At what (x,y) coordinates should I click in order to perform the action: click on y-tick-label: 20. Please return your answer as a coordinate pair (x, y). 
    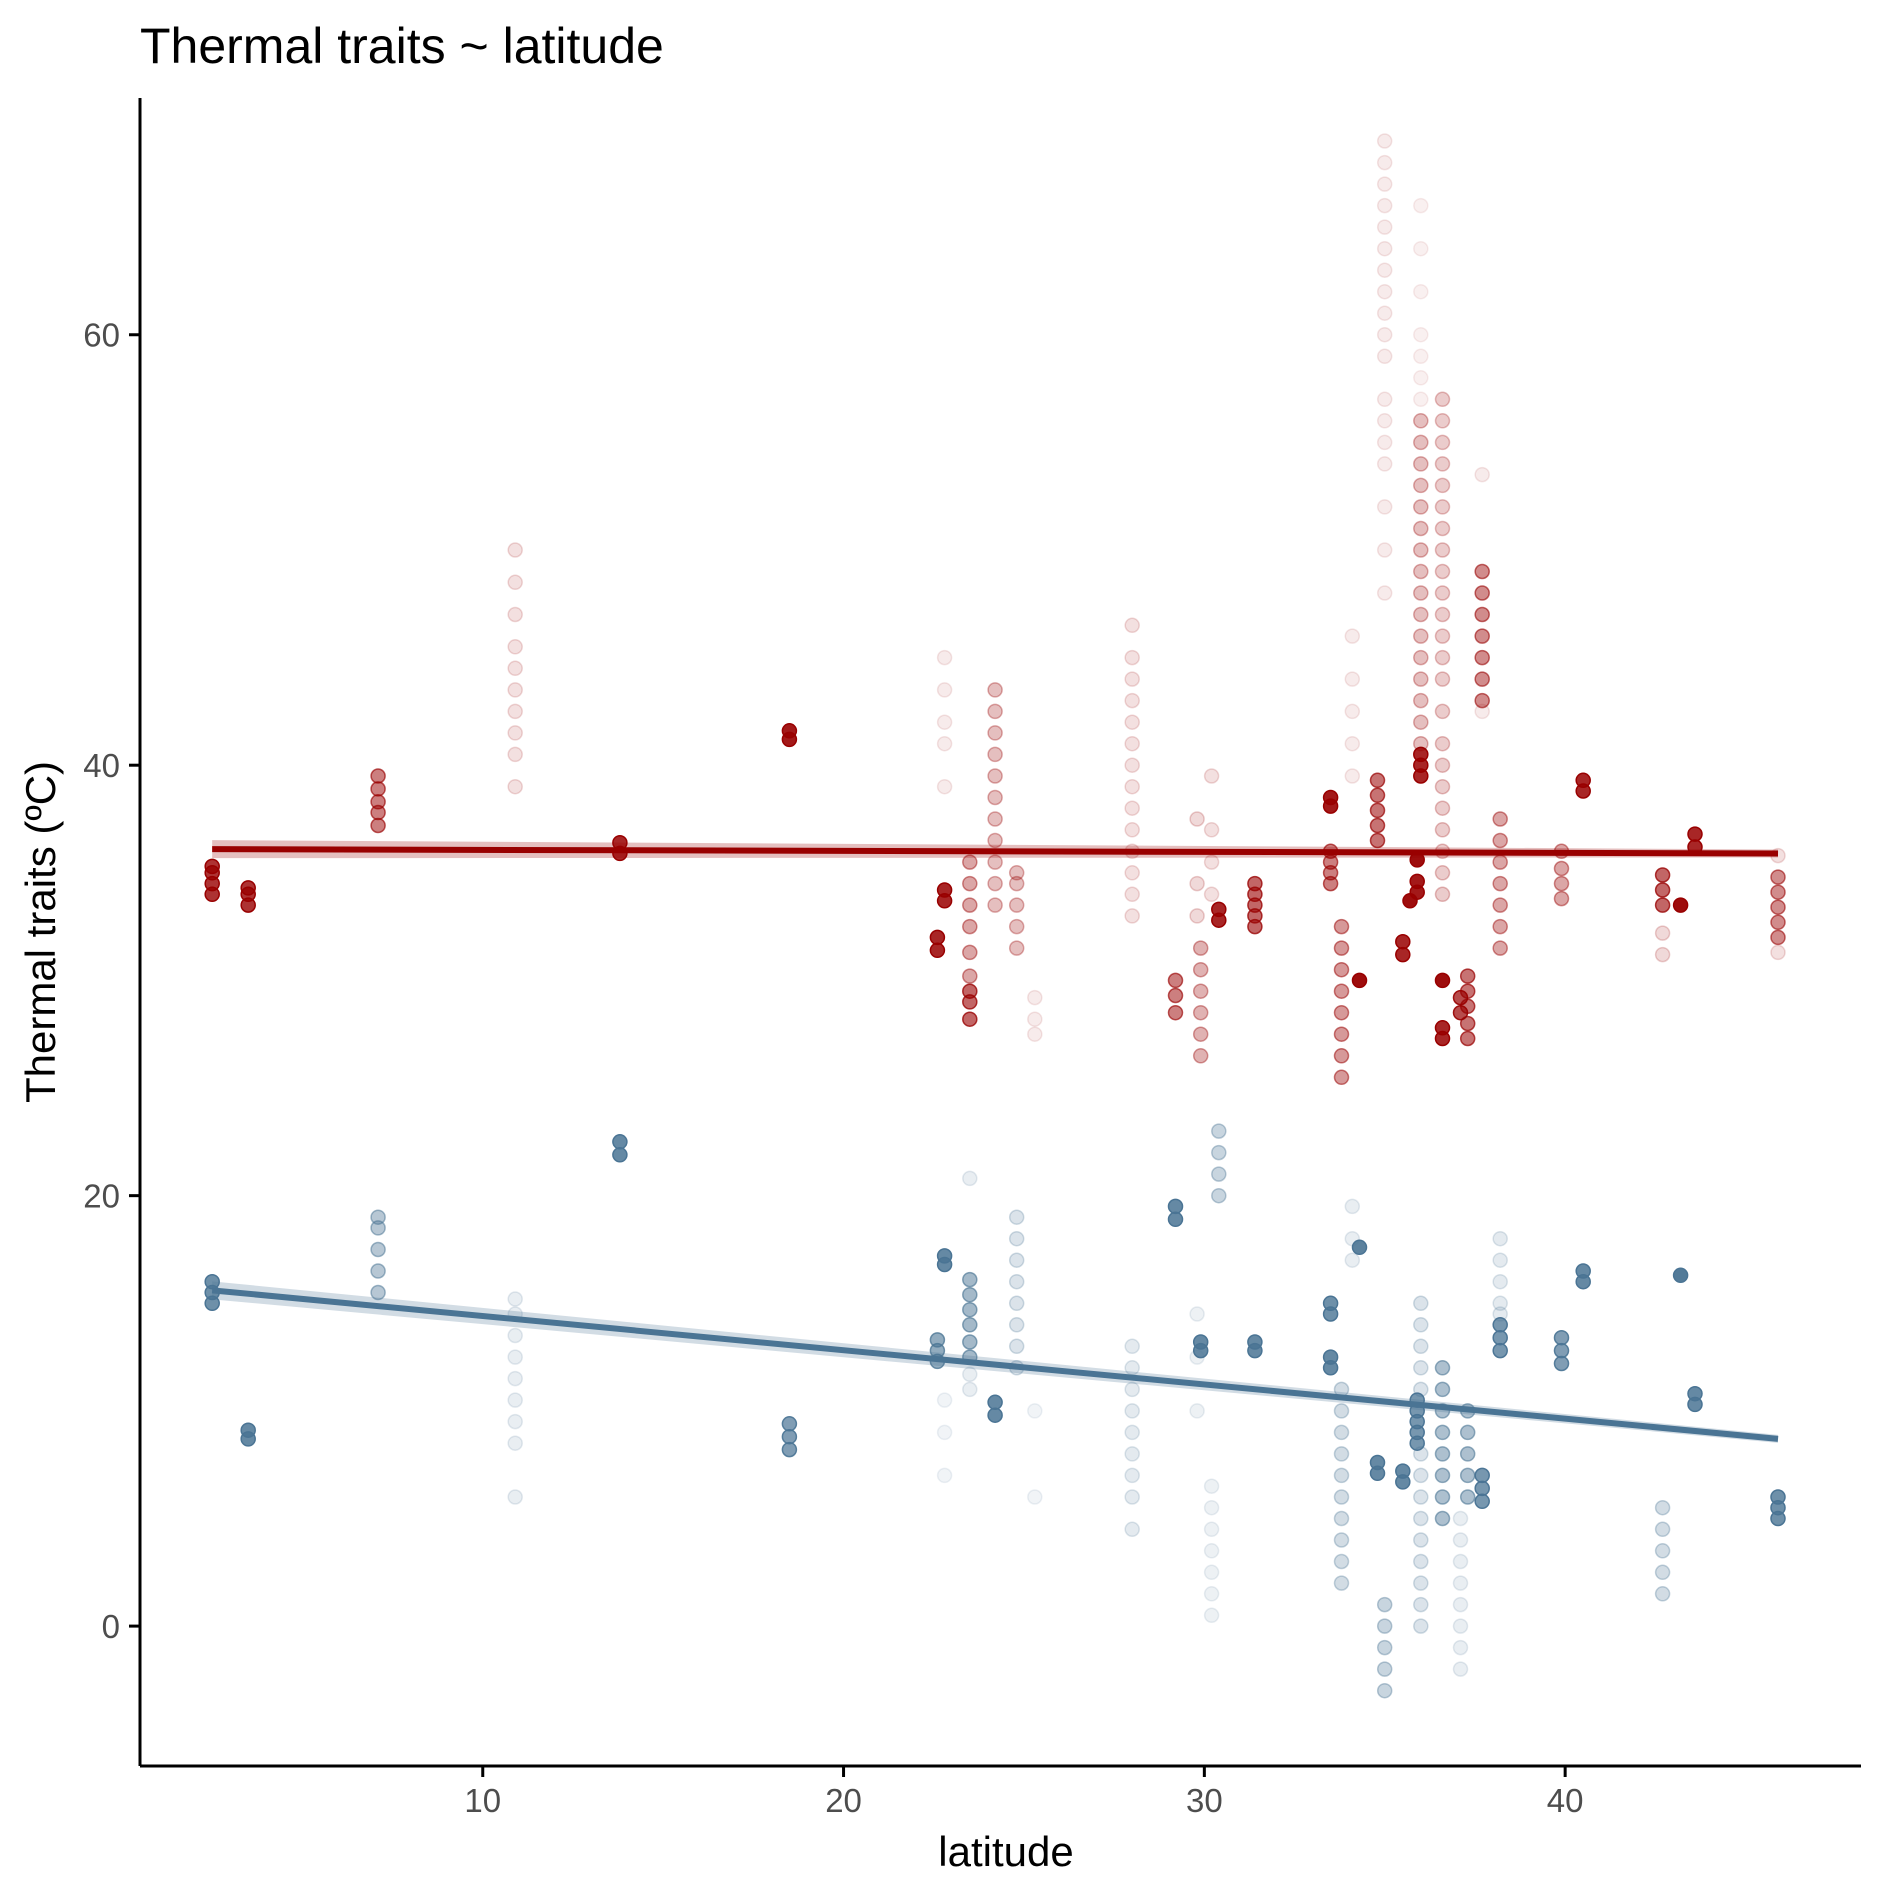
    Looking at the image, I should click on (101, 1196).